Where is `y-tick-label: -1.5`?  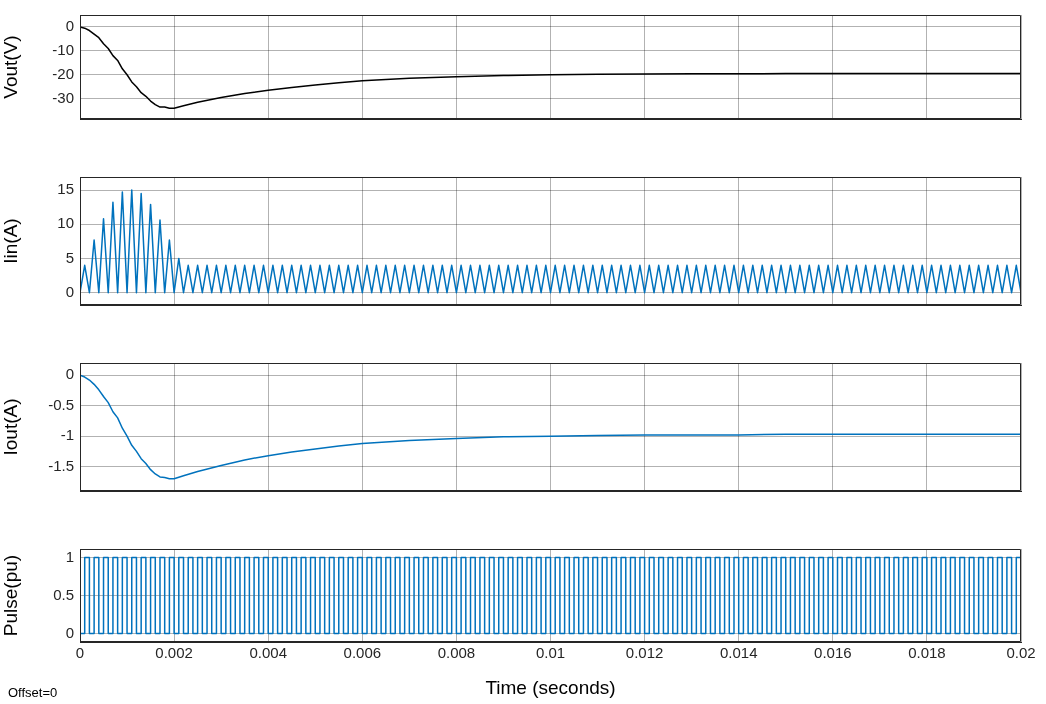
y-tick-label: -1.5 is located at coordinates (61, 465).